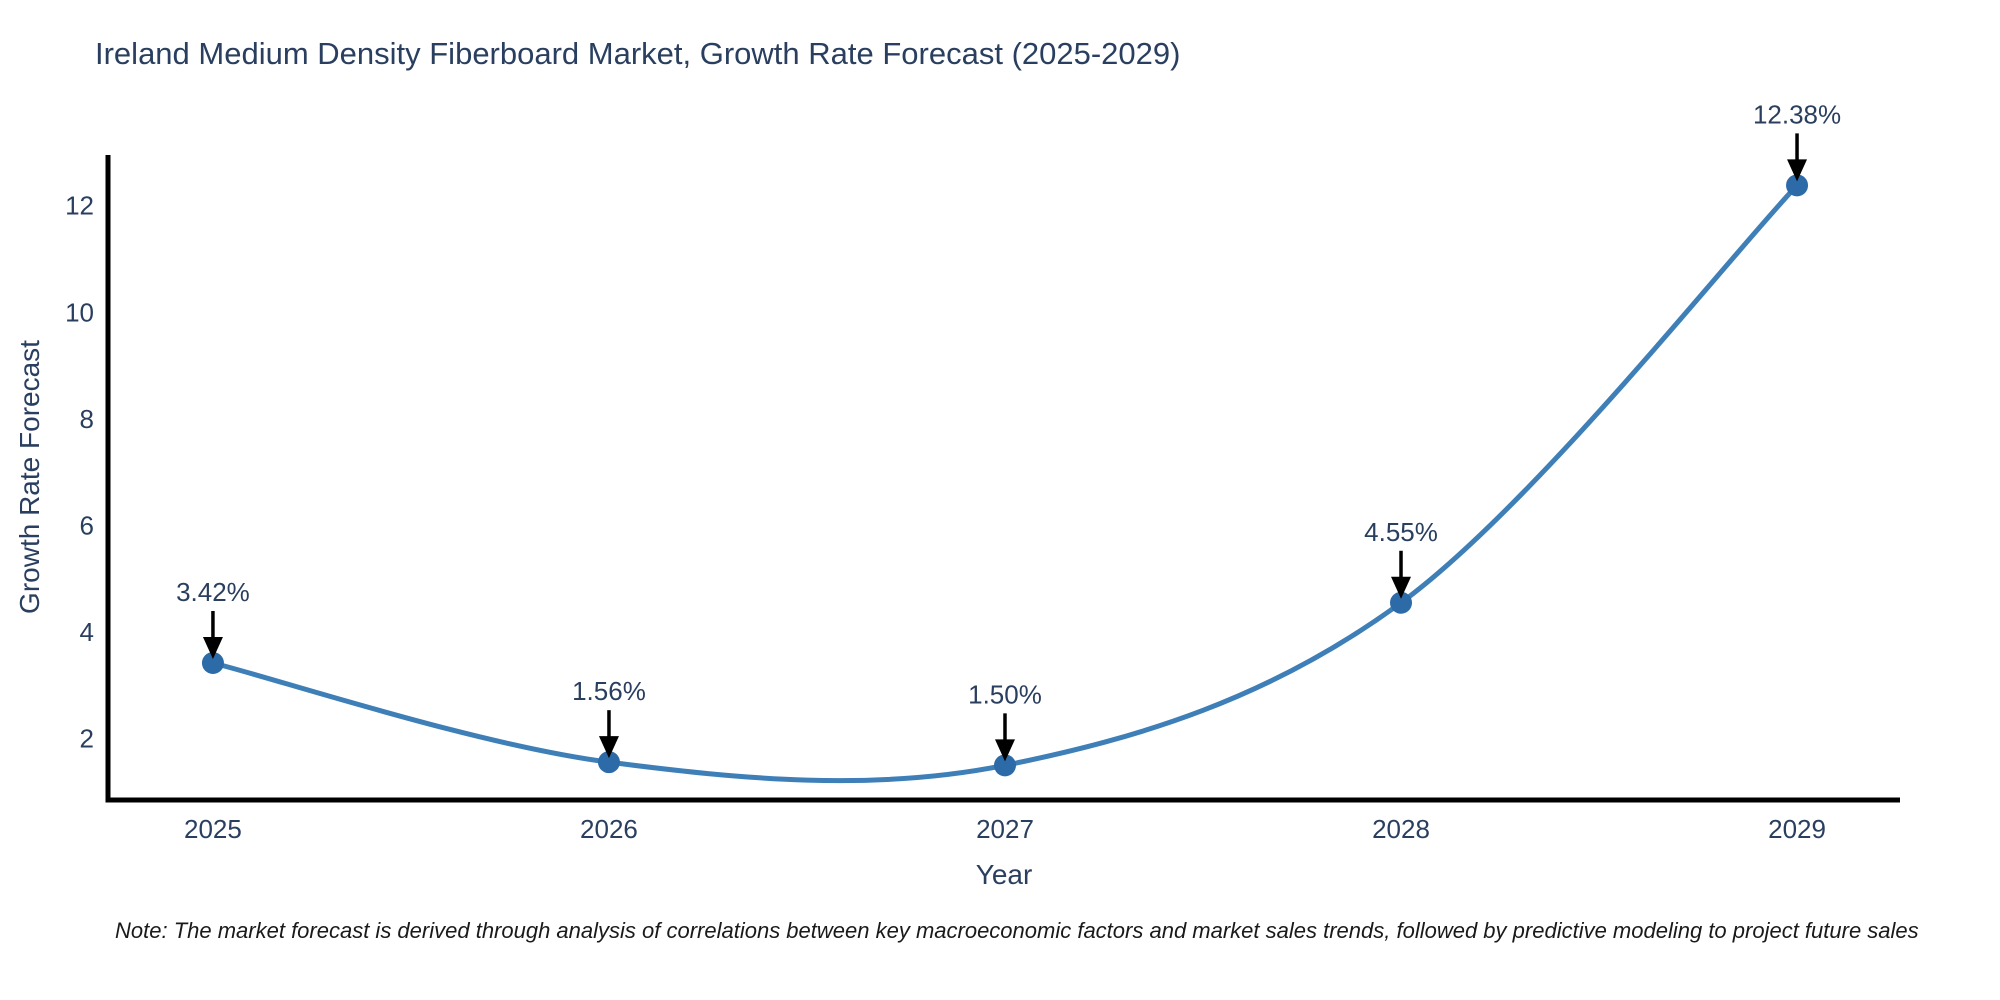  I want to click on y-tick-label: 10, so click(79, 312).